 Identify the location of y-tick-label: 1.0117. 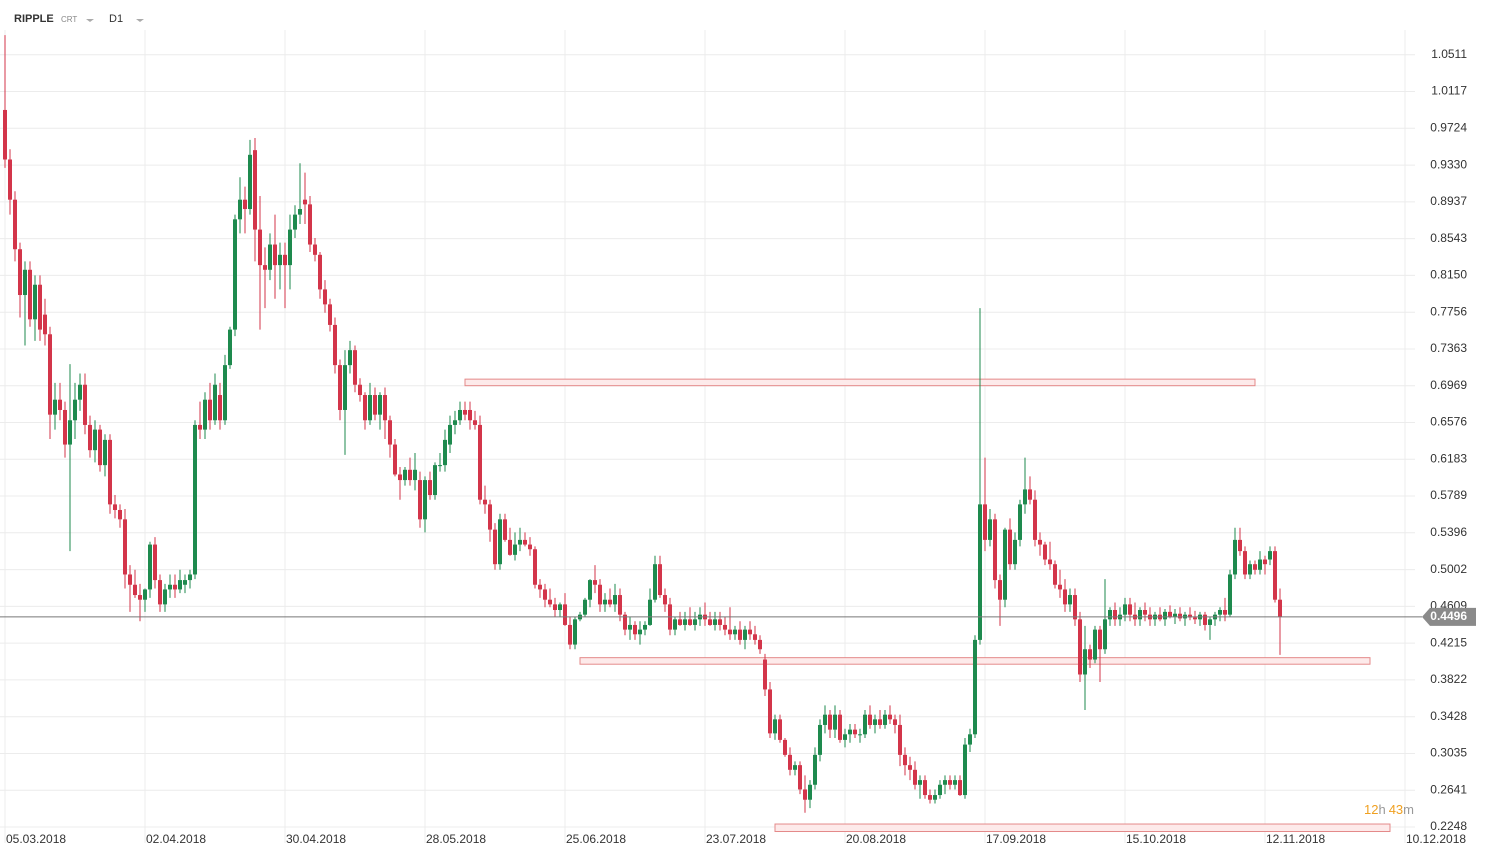
(1449, 91).